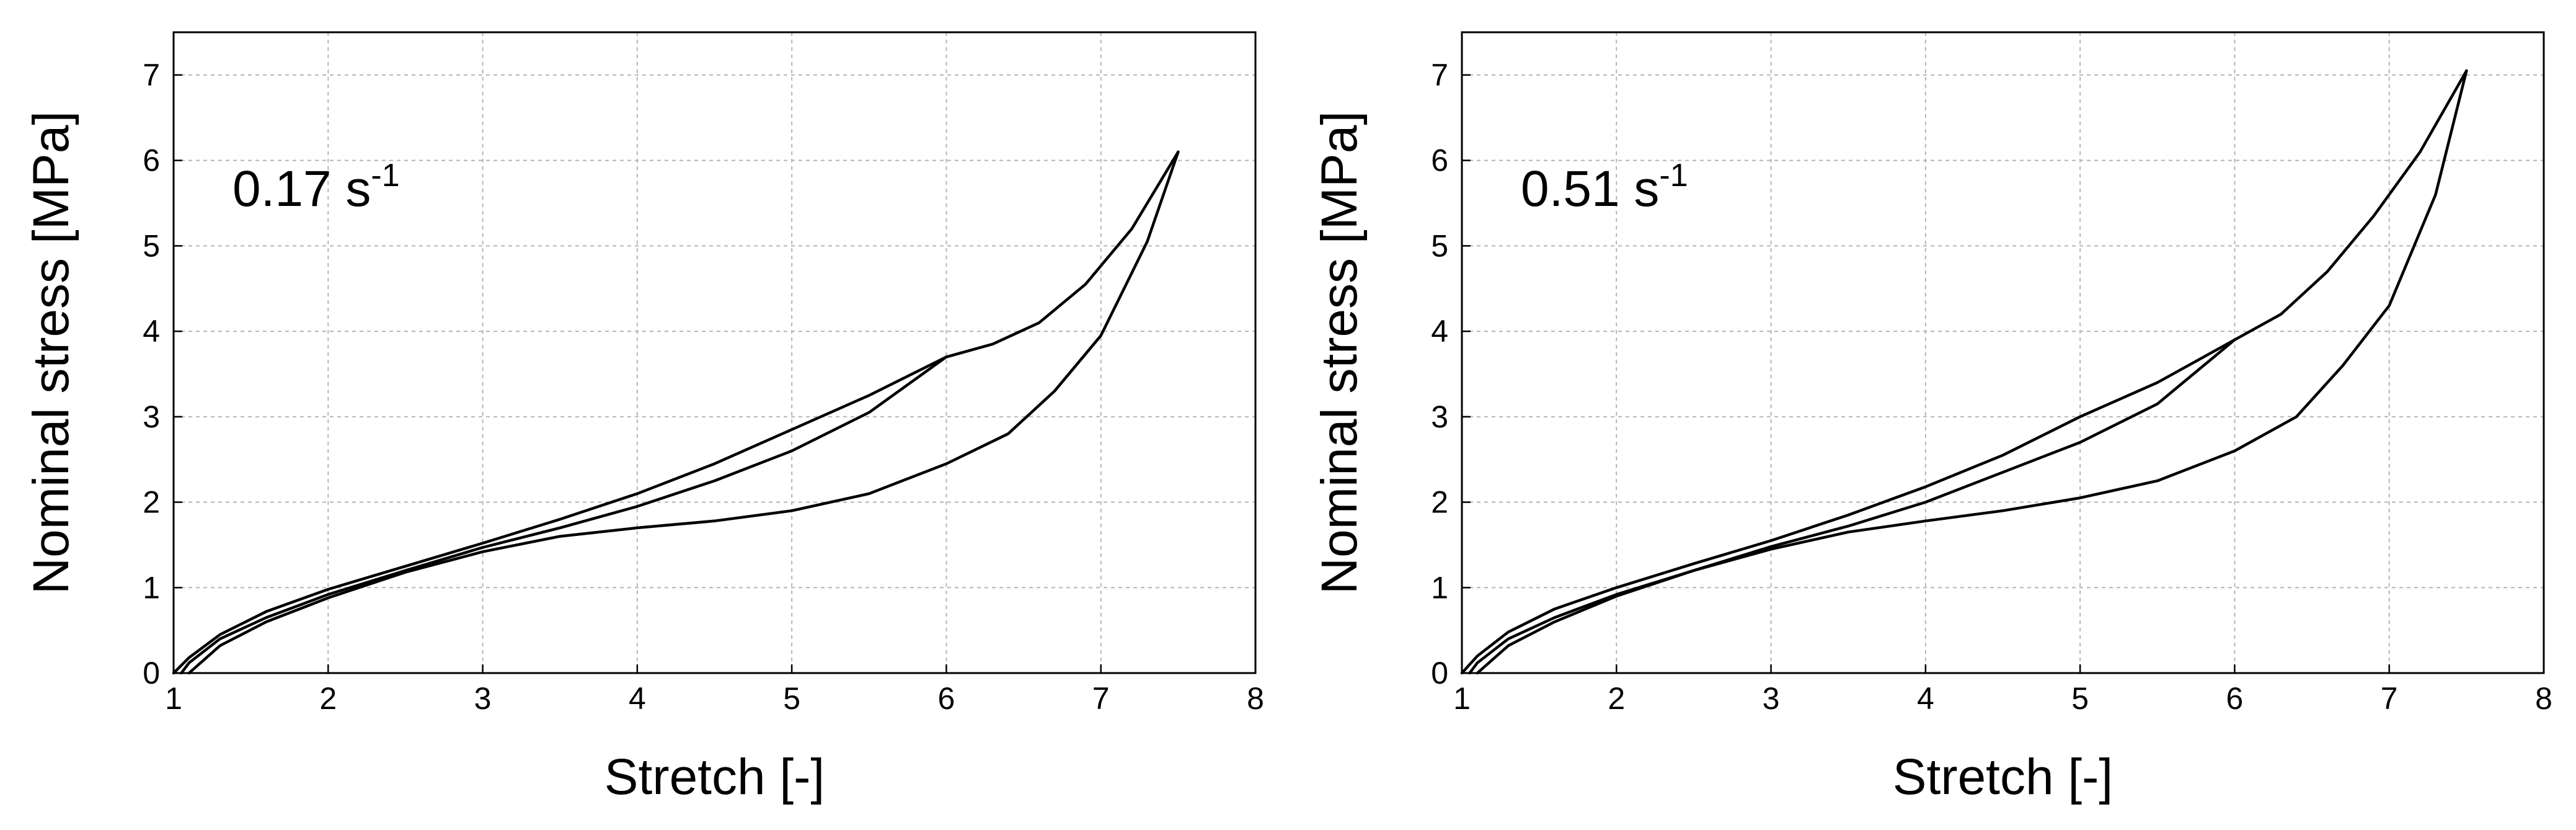  What do you see at coordinates (1590, 189) in the screenshot?
I see `rate-value: 0.51 s` at bounding box center [1590, 189].